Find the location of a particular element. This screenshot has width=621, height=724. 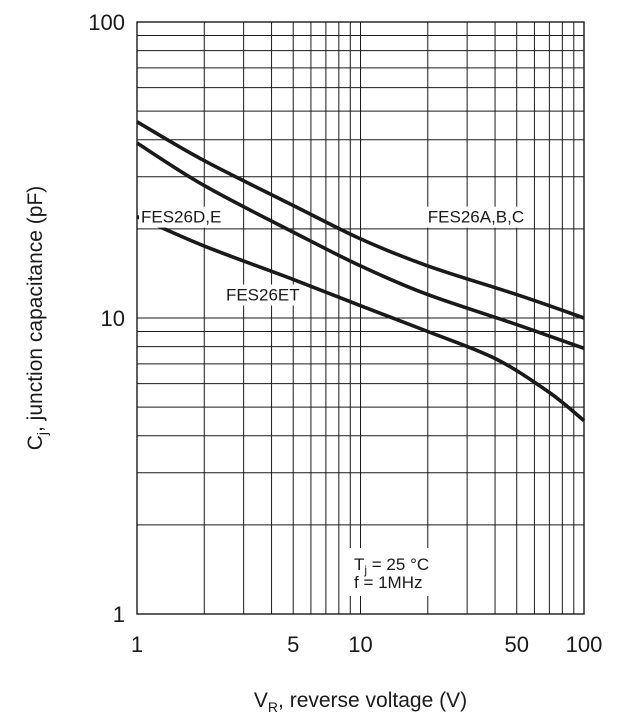

series-label-0: FES26A,B,C is located at coordinates (476, 217).